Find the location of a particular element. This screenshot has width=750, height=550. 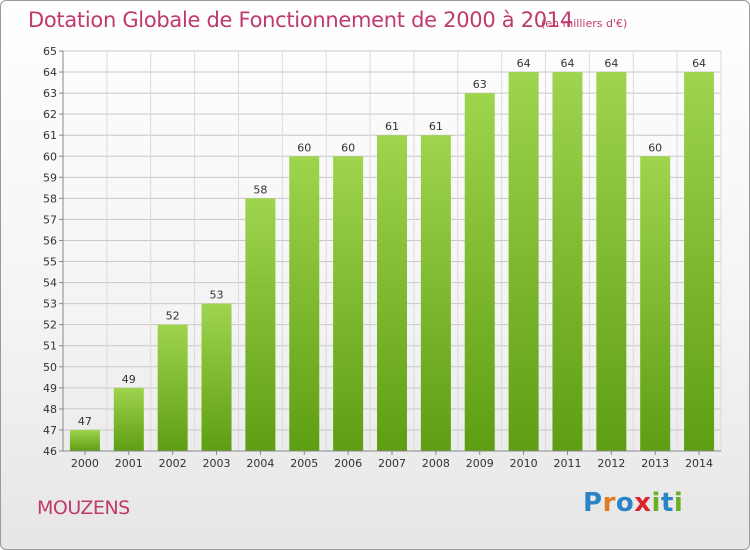

x-tick-label: 2014 is located at coordinates (699, 463).